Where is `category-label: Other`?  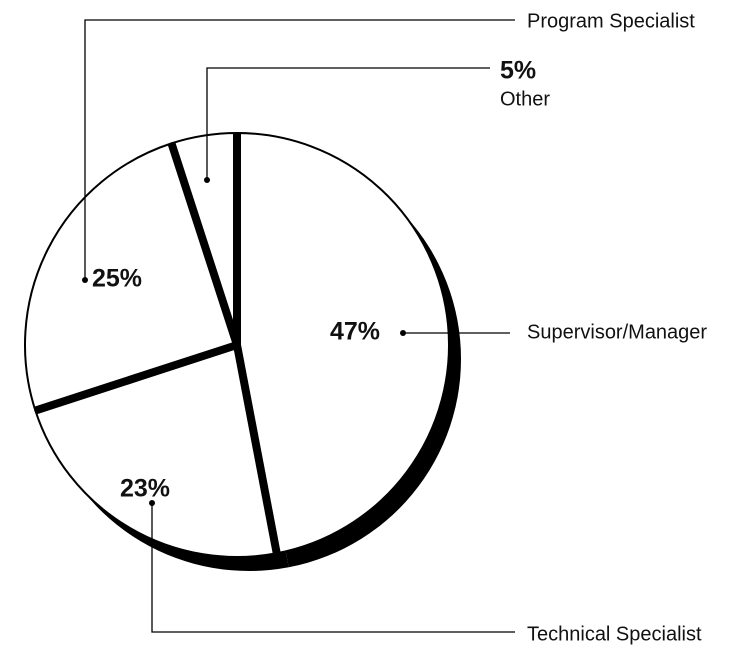
category-label: Other is located at coordinates (525, 99).